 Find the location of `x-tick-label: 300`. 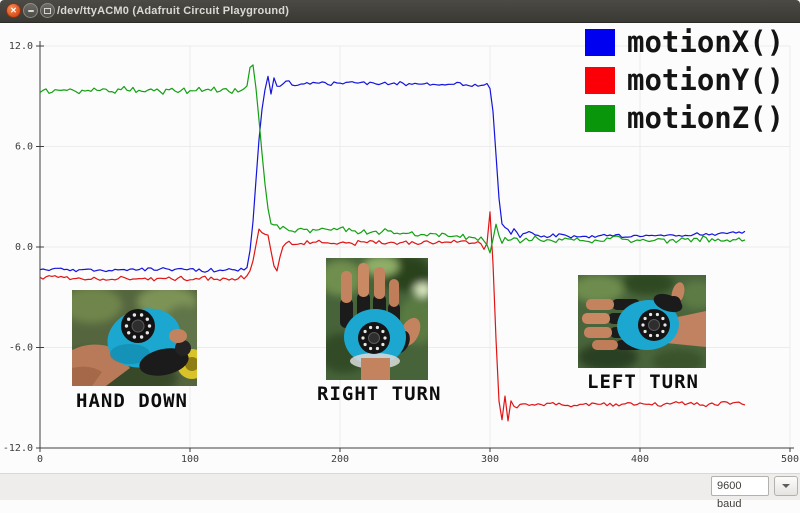

x-tick-label: 300 is located at coordinates (490, 459).